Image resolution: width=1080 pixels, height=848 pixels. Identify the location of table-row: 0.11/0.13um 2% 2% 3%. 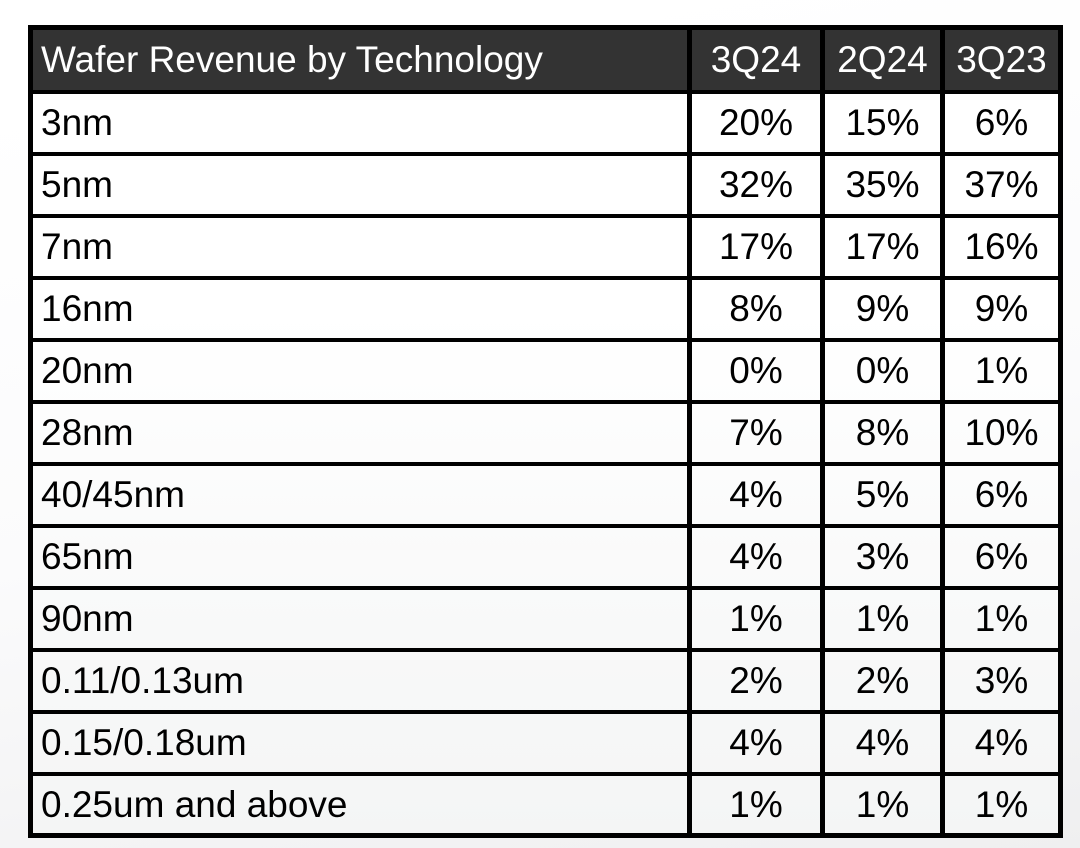
(545, 680).